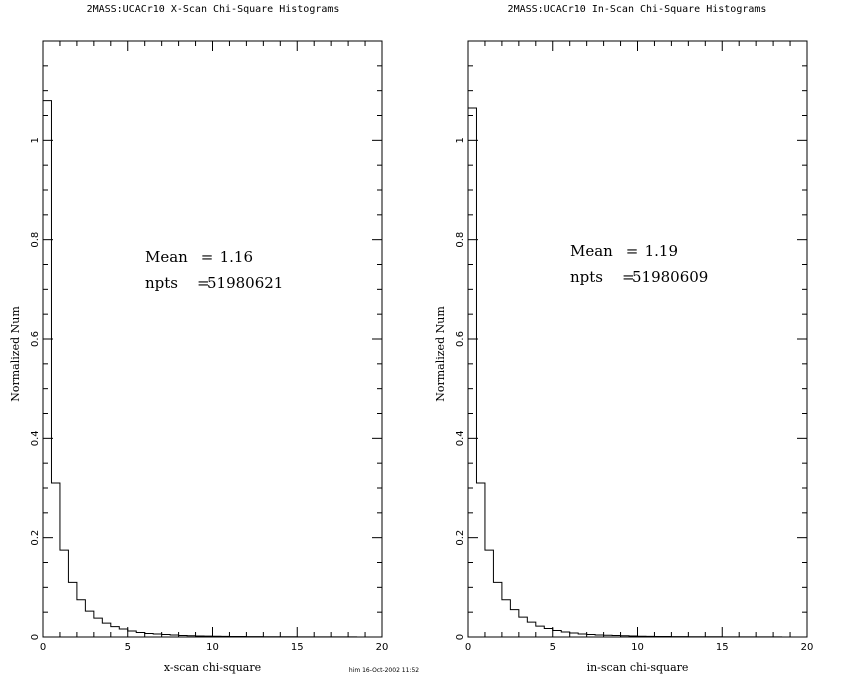  Describe the element at coordinates (384, 670) in the screenshot. I see `footer-timestamp: him 16-Oct-2002 11:52` at that location.